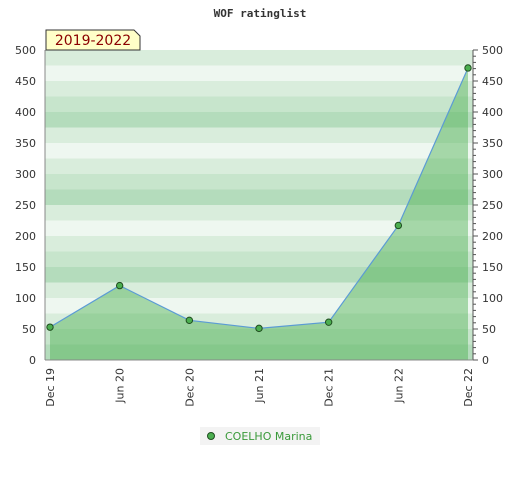 This screenshot has width=520, height=480. Describe the element at coordinates (29, 329) in the screenshot. I see `y-tick-label-left: 50` at that location.